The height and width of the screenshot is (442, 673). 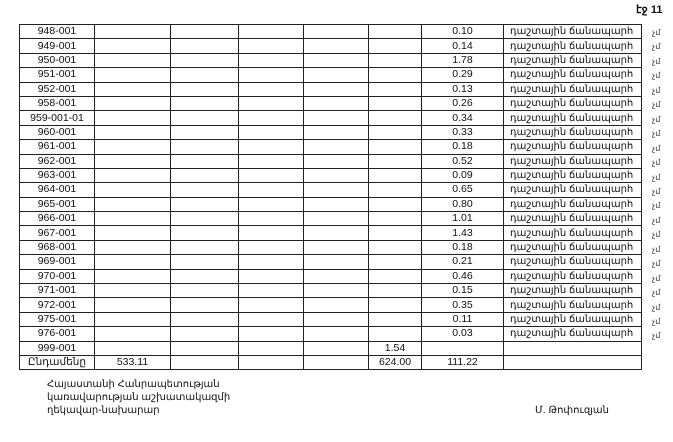 What do you see at coordinates (462, 276) in the screenshot?
I see `area-cell: 0.46` at bounding box center [462, 276].